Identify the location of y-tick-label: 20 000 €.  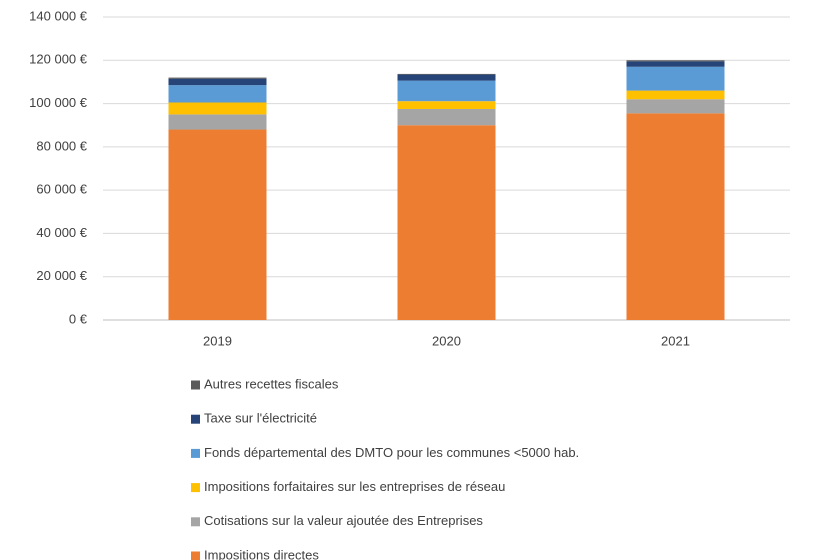
(61, 275).